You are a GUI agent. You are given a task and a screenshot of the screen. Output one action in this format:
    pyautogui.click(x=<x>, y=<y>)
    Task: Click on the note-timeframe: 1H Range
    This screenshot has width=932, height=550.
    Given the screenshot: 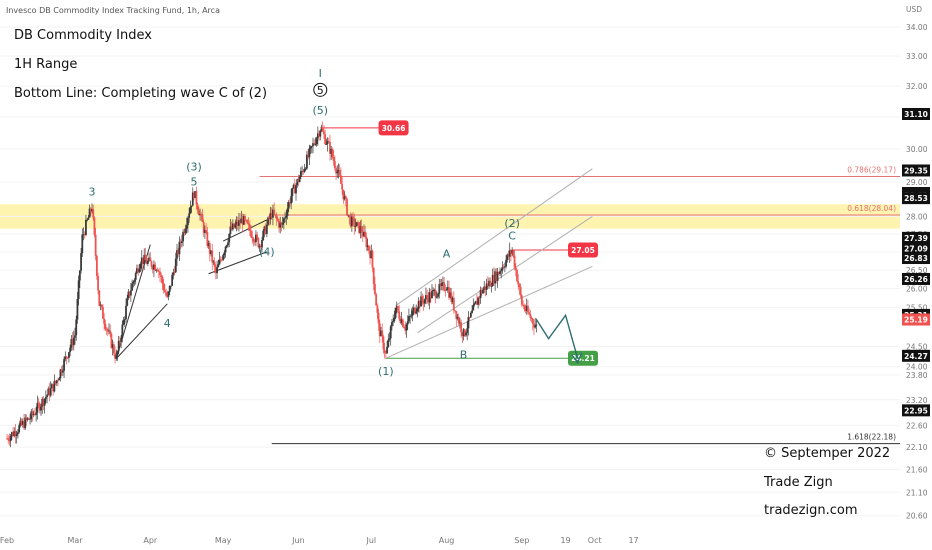 What is the action you would take?
    pyautogui.click(x=46, y=64)
    